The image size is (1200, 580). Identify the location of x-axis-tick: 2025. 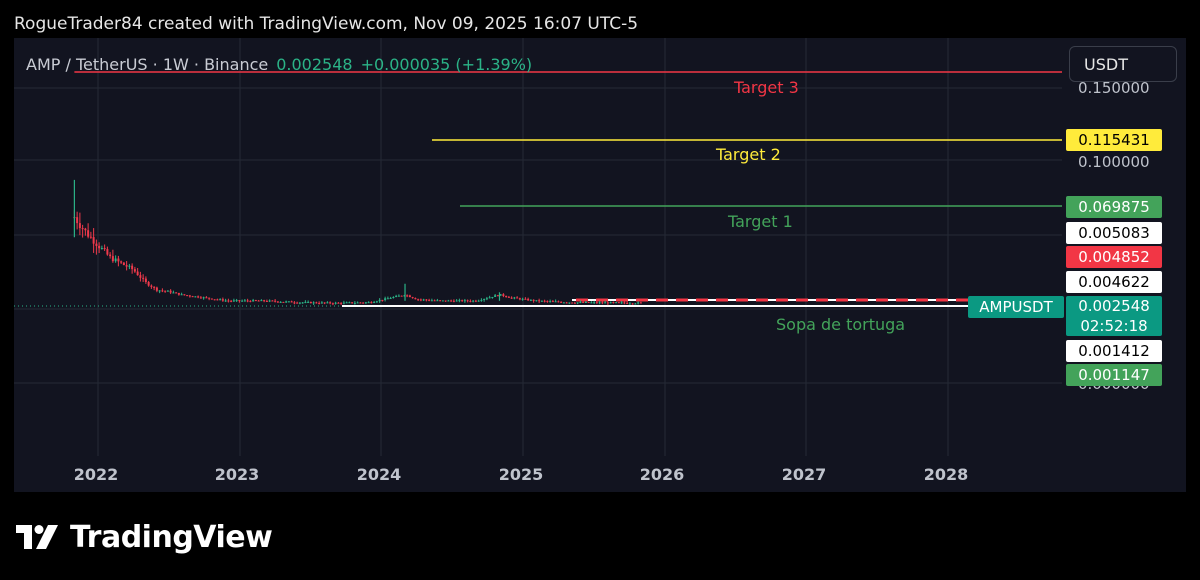
(521, 474).